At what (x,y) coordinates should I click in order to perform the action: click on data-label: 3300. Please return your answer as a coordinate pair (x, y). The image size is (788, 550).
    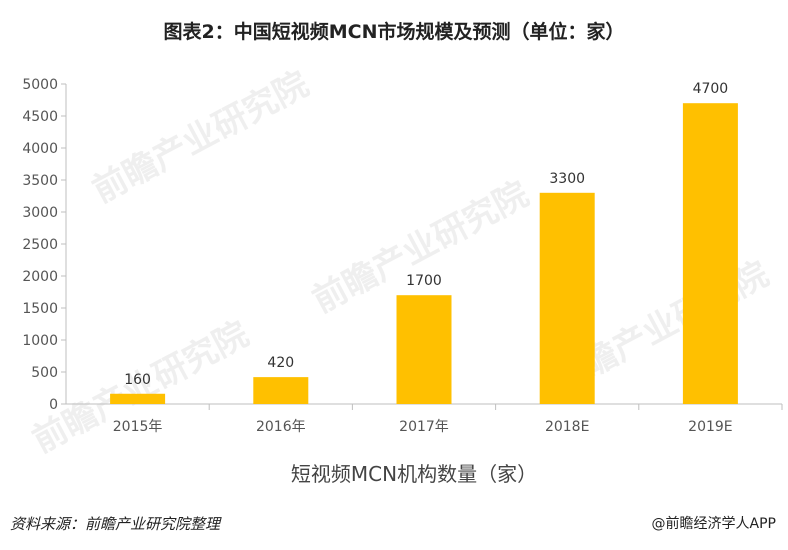
    Looking at the image, I should click on (567, 179).